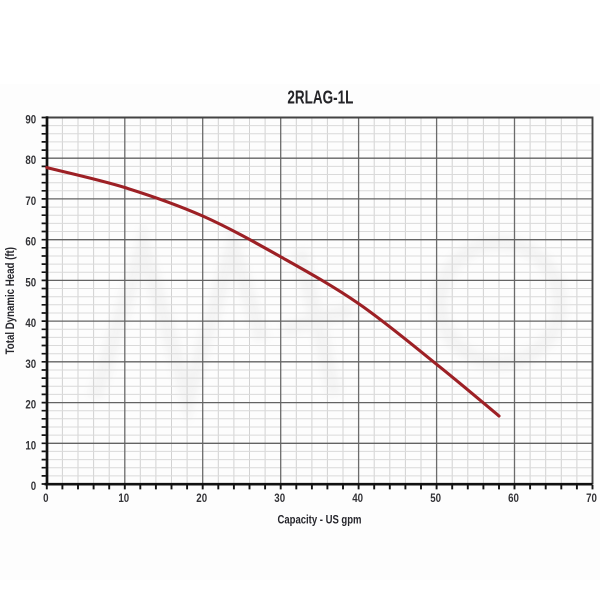  I want to click on svg-text: Capacity - US gpm, so click(320, 519).